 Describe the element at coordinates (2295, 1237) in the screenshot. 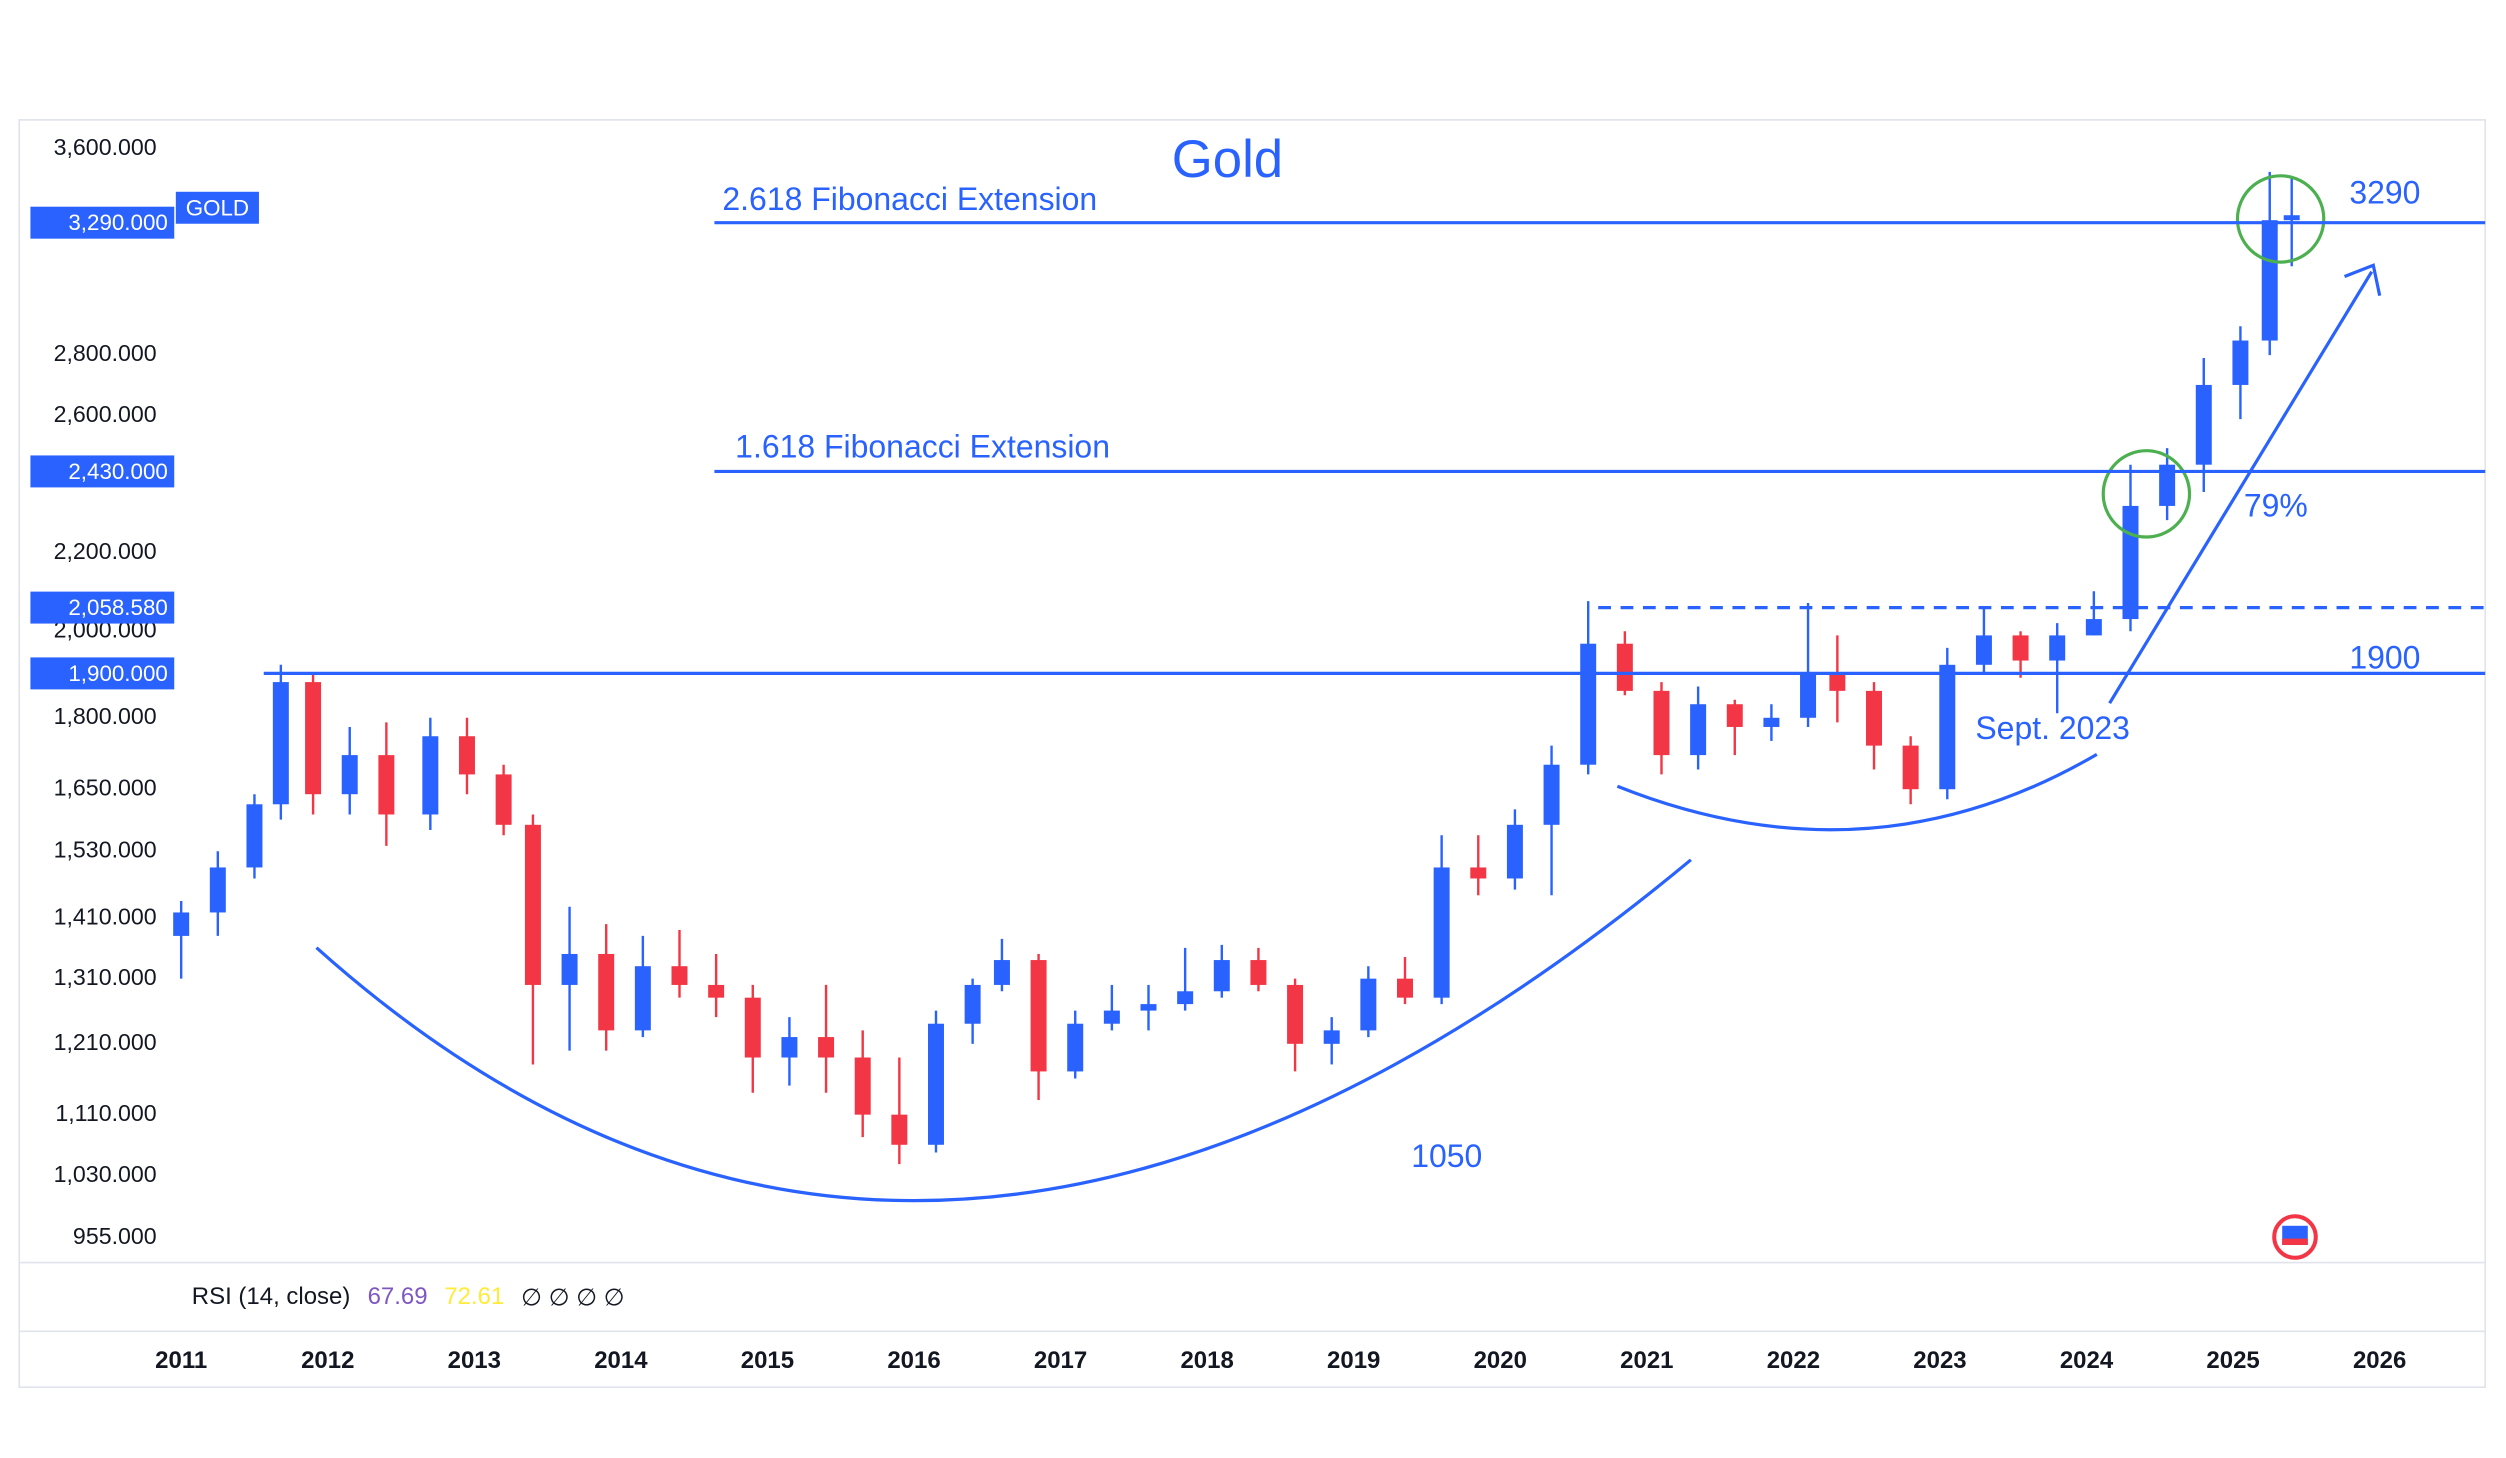

I see `flag-icon` at that location.